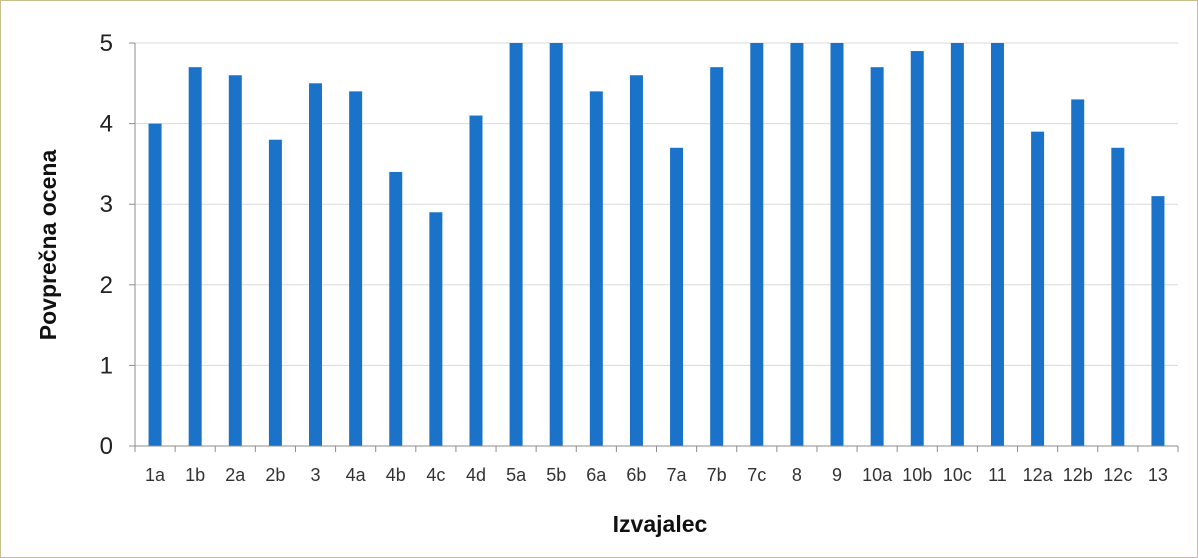 The image size is (1198, 558). Describe the element at coordinates (717, 475) in the screenshot. I see `x-tick-label-7b: 7b` at that location.